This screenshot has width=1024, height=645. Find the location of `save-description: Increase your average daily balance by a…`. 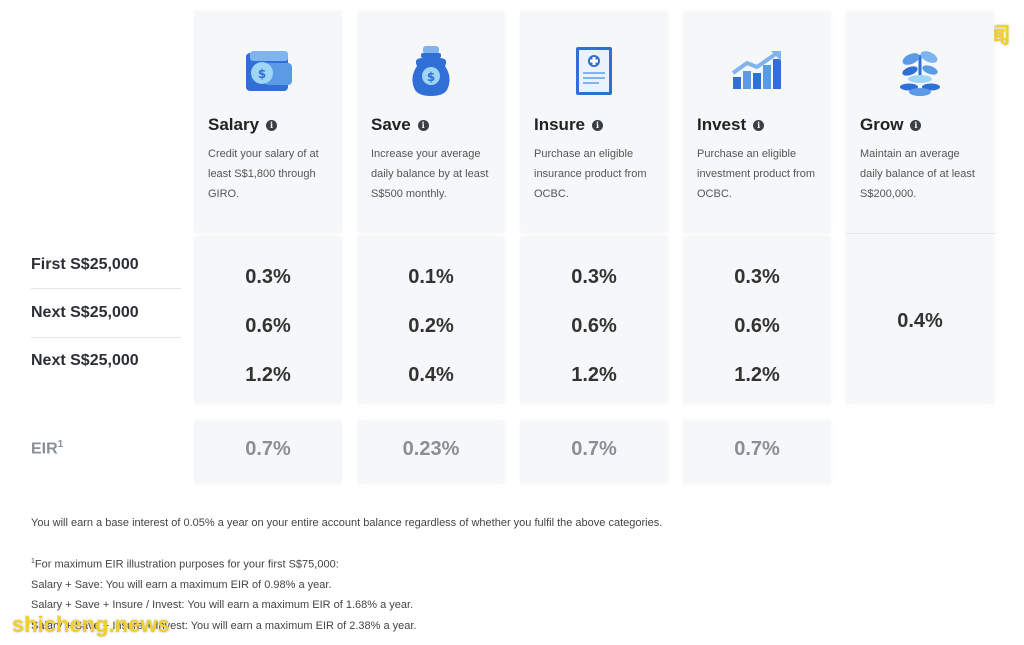

save-description: Increase your average daily balance by a… is located at coordinates (430, 174).